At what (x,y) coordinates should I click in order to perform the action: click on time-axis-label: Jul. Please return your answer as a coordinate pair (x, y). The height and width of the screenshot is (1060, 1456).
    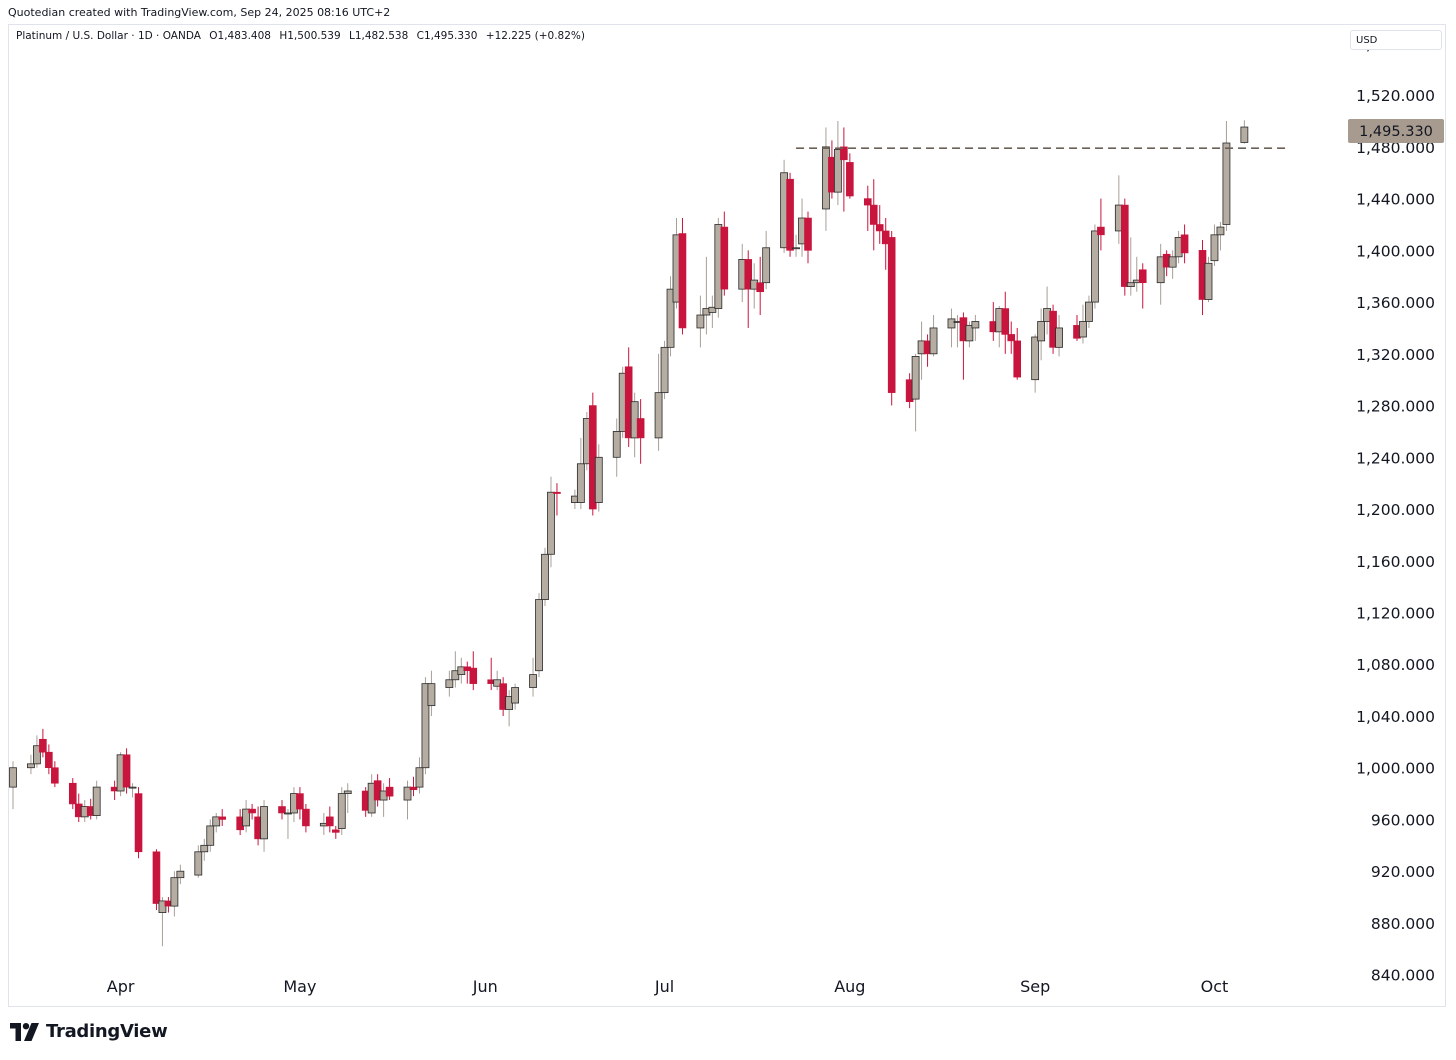
    Looking at the image, I should click on (664, 986).